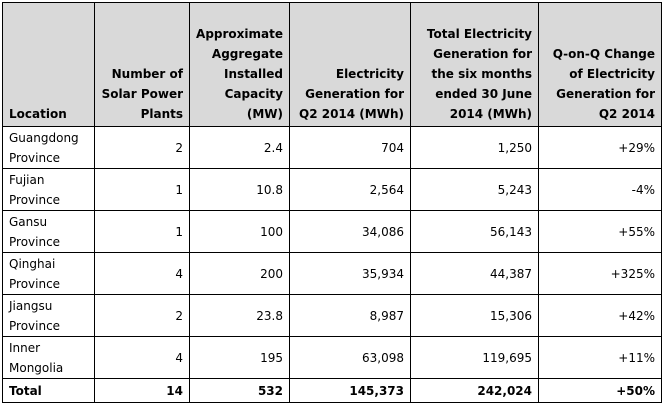  I want to click on table-row: Gansu Province 1 100 34,086 56,143 +55%, so click(332, 231).